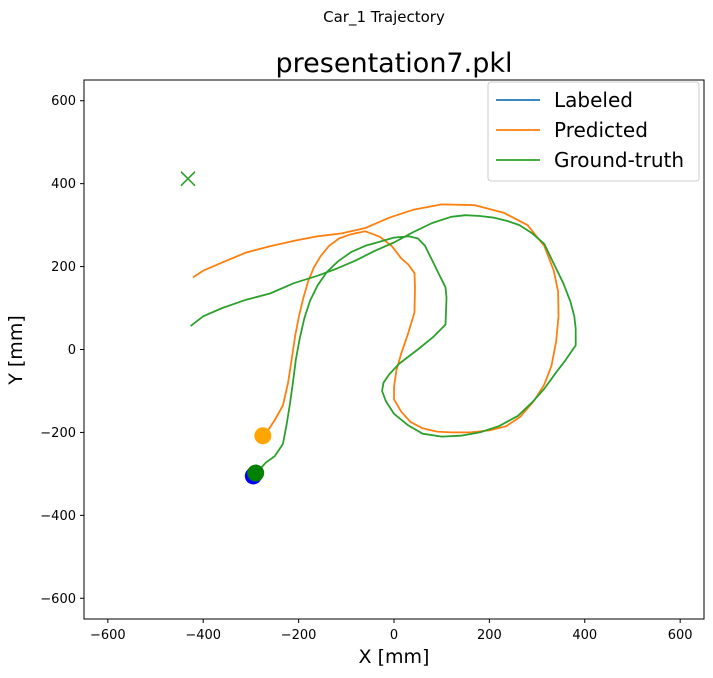 The image size is (713, 678). What do you see at coordinates (593, 100) in the screenshot?
I see `legend-label-labeled: Labeled` at bounding box center [593, 100].